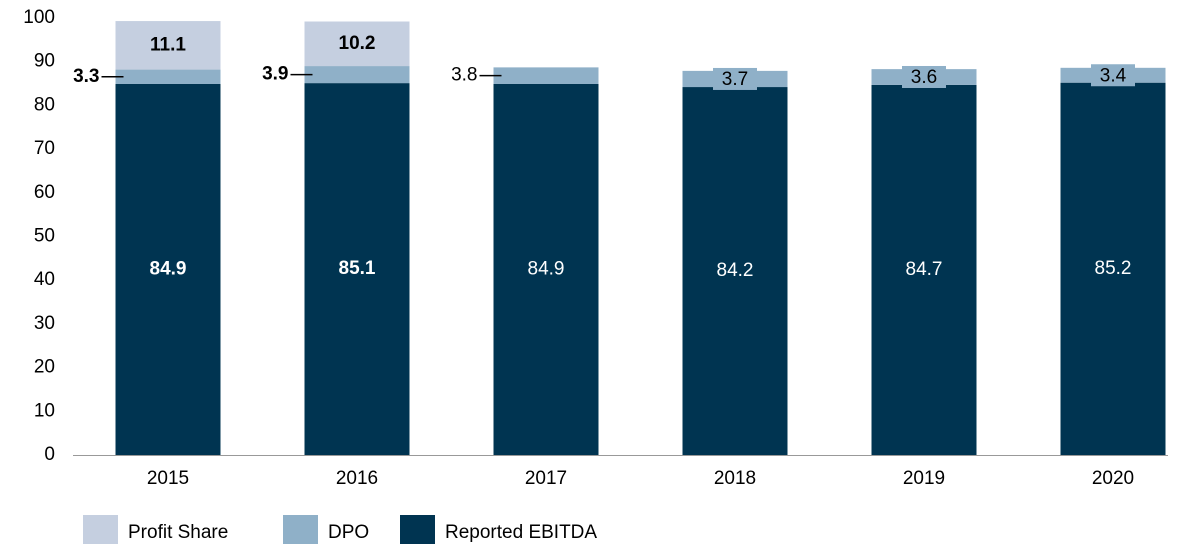 Image resolution: width=1192 pixels, height=544 pixels. What do you see at coordinates (86, 76) in the screenshot?
I see `value-label: 3.3` at bounding box center [86, 76].